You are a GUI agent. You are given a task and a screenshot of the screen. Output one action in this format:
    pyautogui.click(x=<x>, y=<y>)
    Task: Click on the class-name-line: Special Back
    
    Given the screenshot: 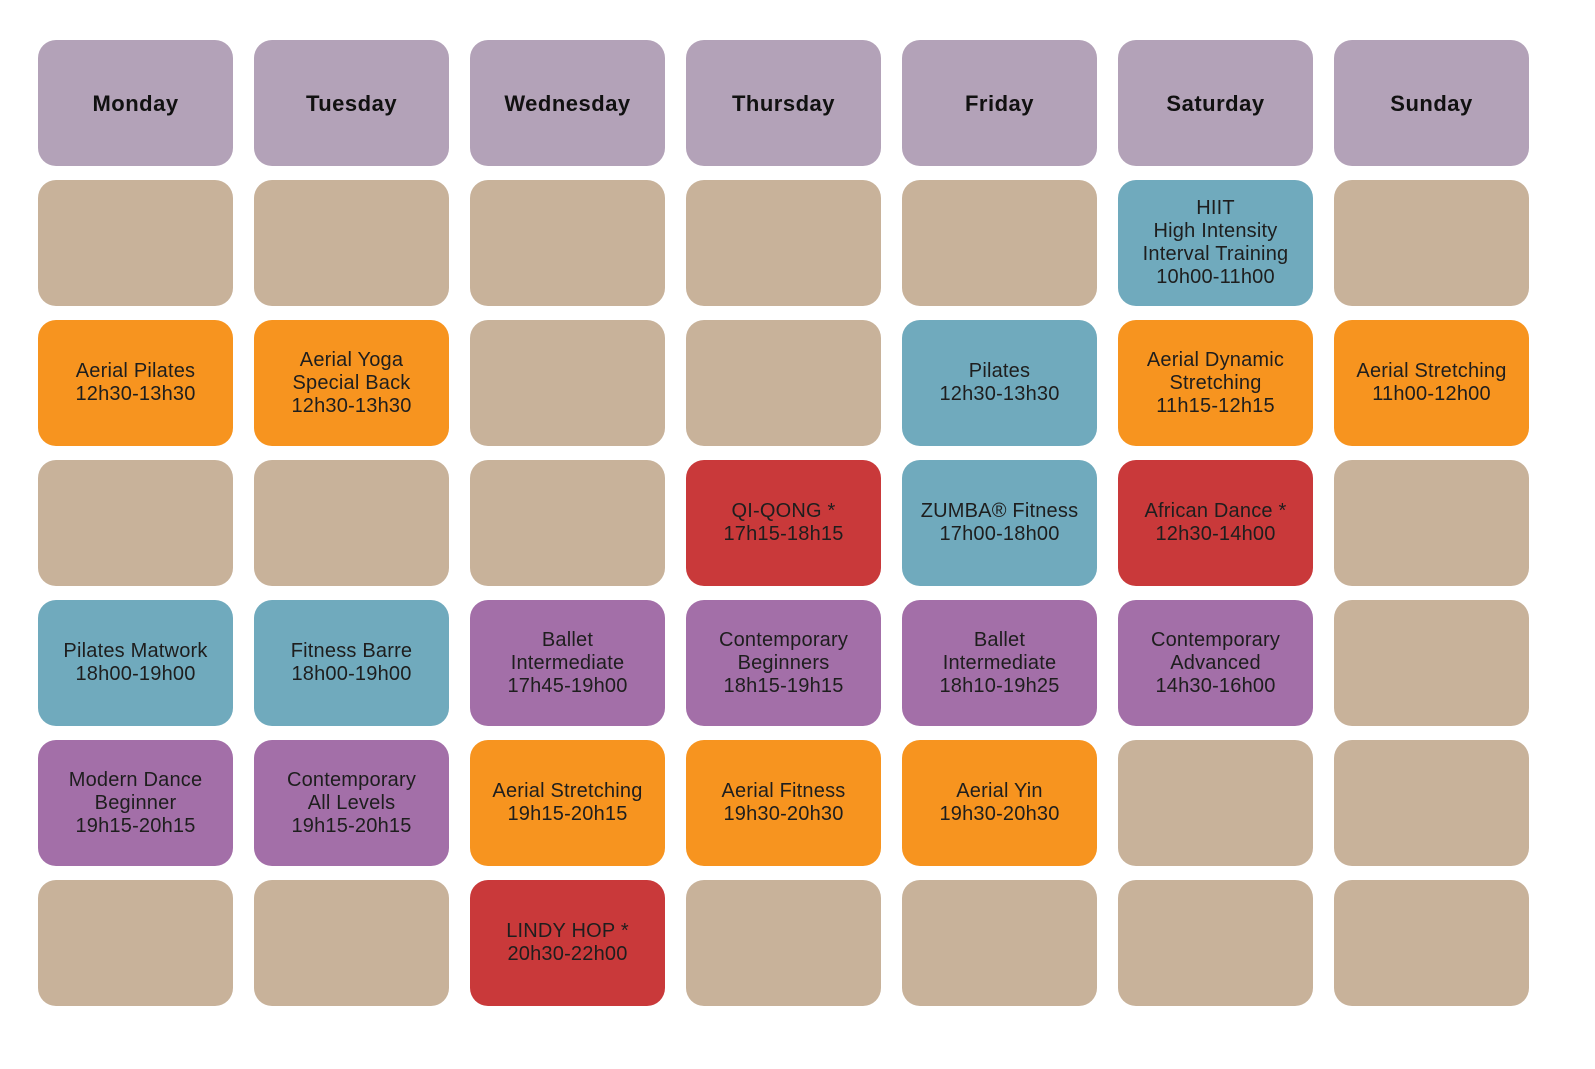 What is the action you would take?
    pyautogui.click(x=351, y=382)
    